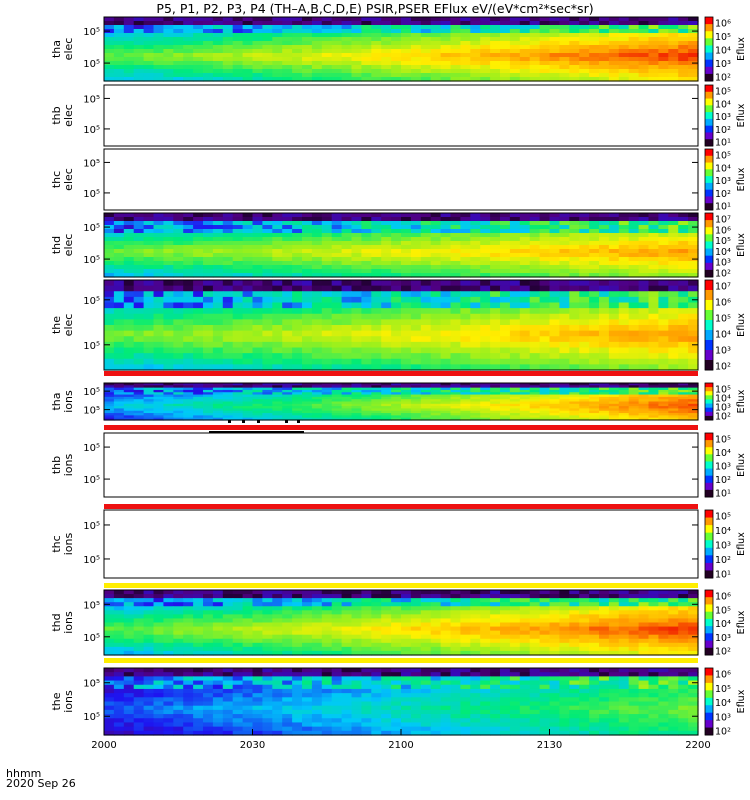 This screenshot has height=800, width=750. What do you see at coordinates (56, 179) in the screenshot?
I see `panel-probe: thc` at bounding box center [56, 179].